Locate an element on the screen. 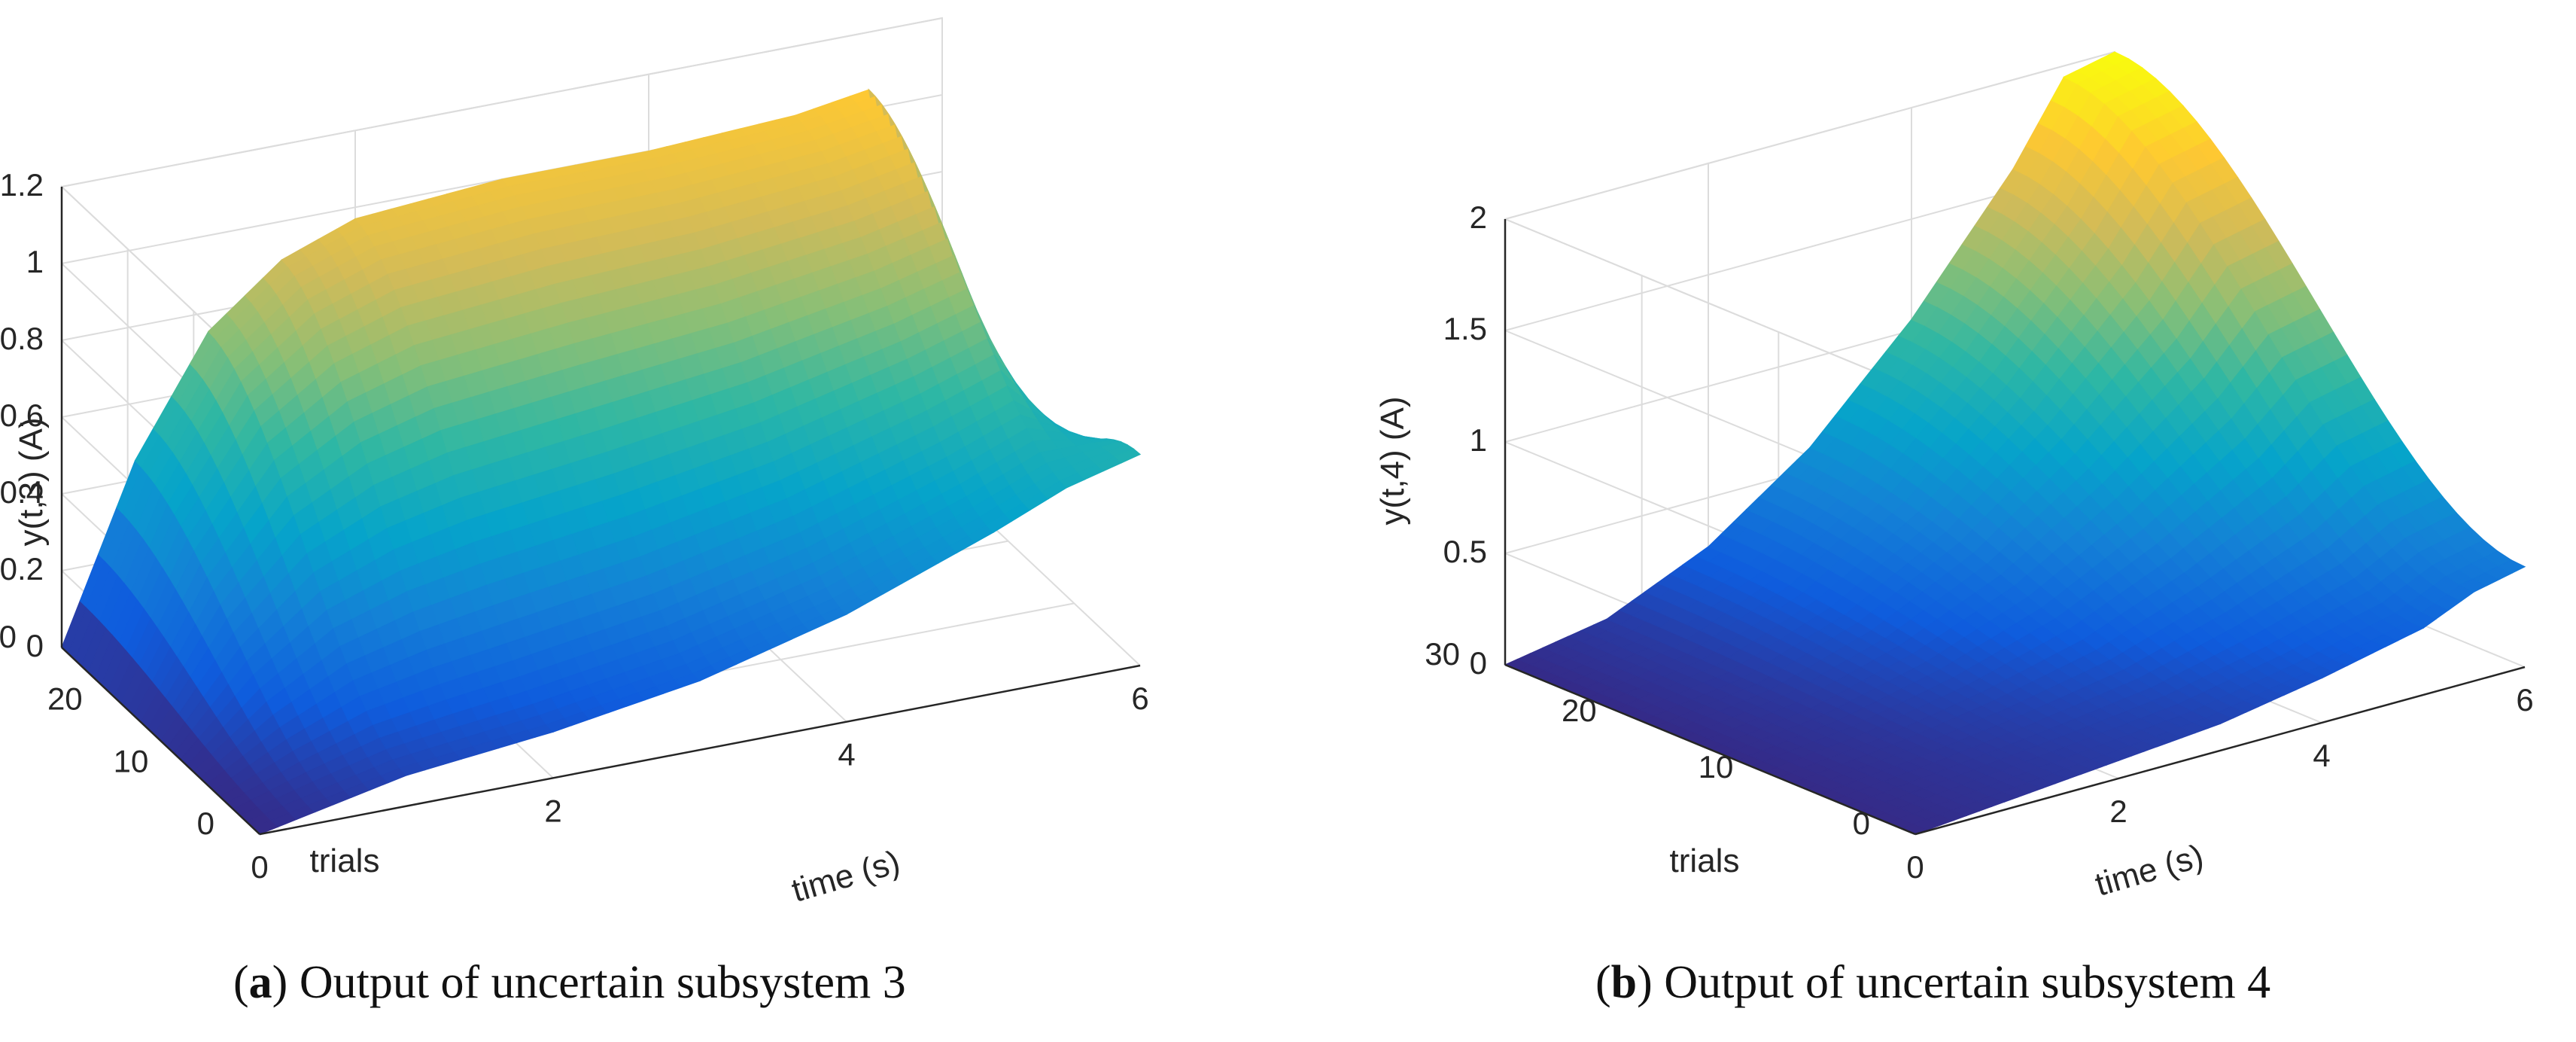 The width and height of the screenshot is (2576, 1042). caption-a: (a) Output of uncertain subsystem 3 is located at coordinates (569, 983).